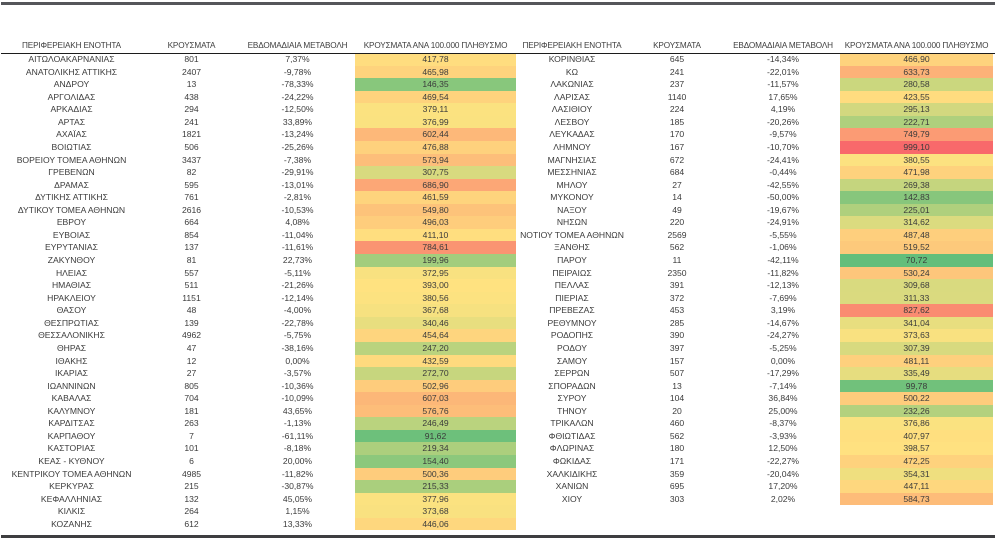  Describe the element at coordinates (71, 222) in the screenshot. I see `region-cell: ΕΒΡΟΥ` at that location.